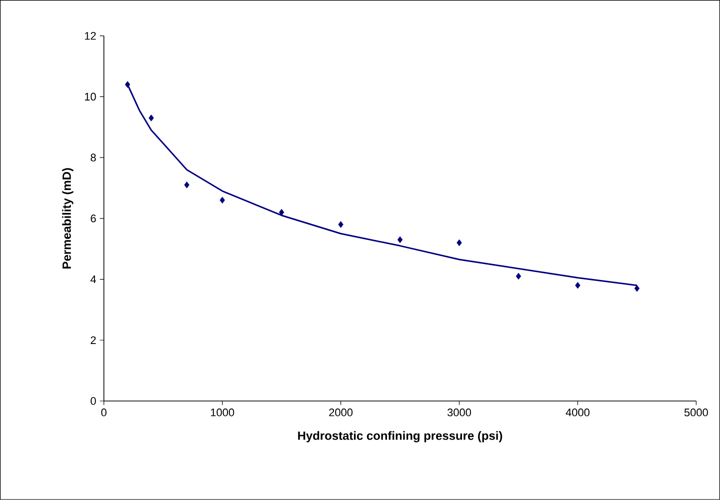  I want to click on y-tick-label: 2, so click(93, 340).